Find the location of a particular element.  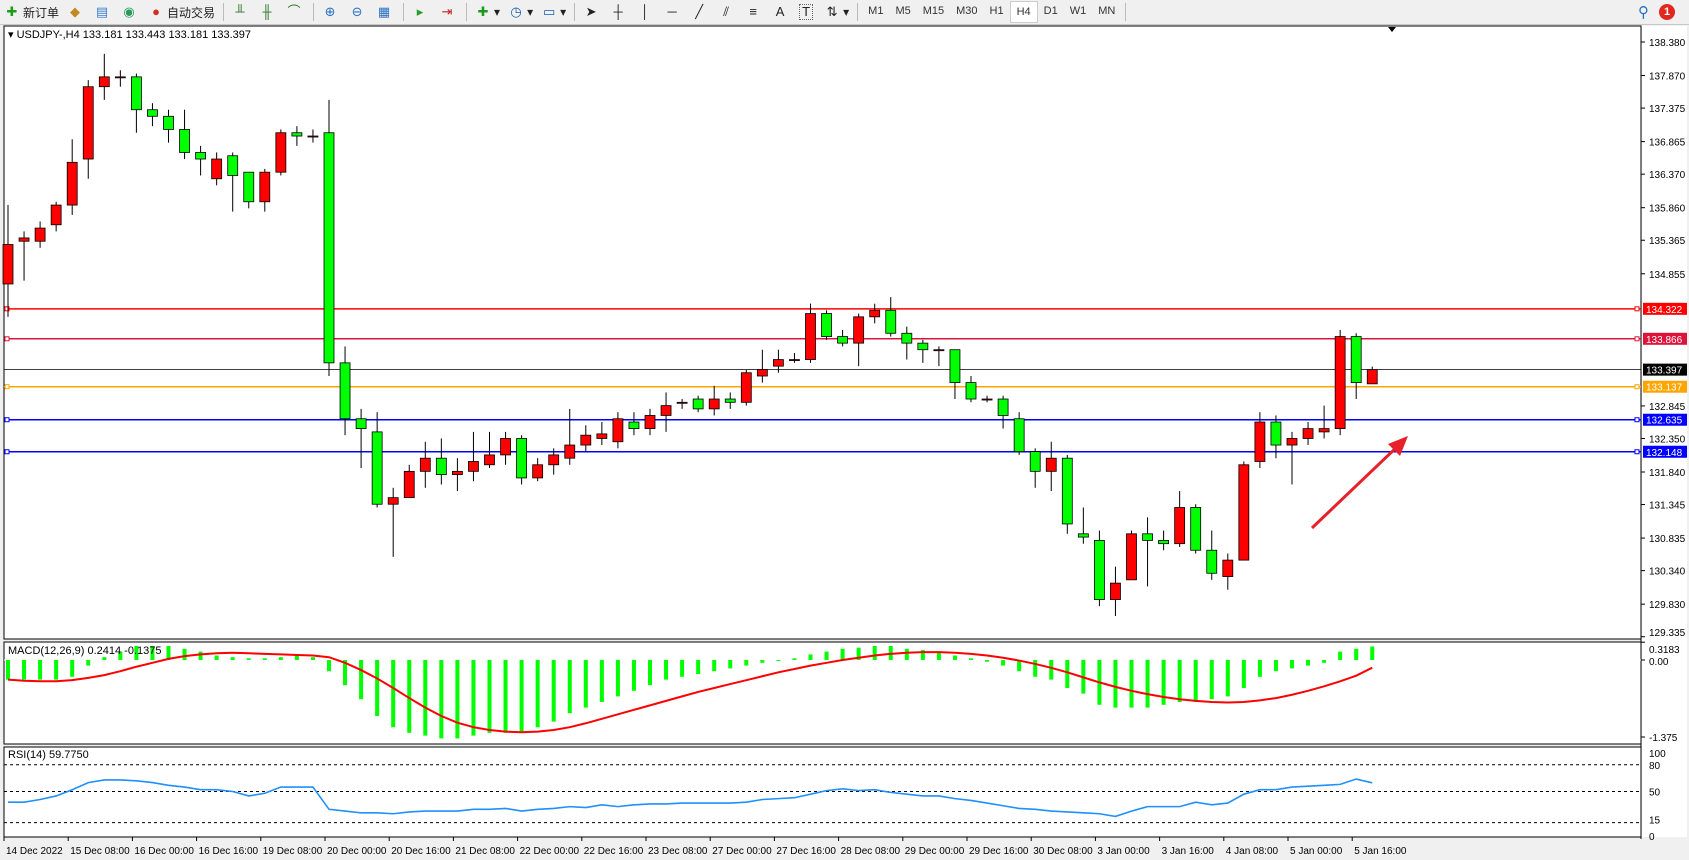

periods-button: ◷ ▾ is located at coordinates (520, 12).